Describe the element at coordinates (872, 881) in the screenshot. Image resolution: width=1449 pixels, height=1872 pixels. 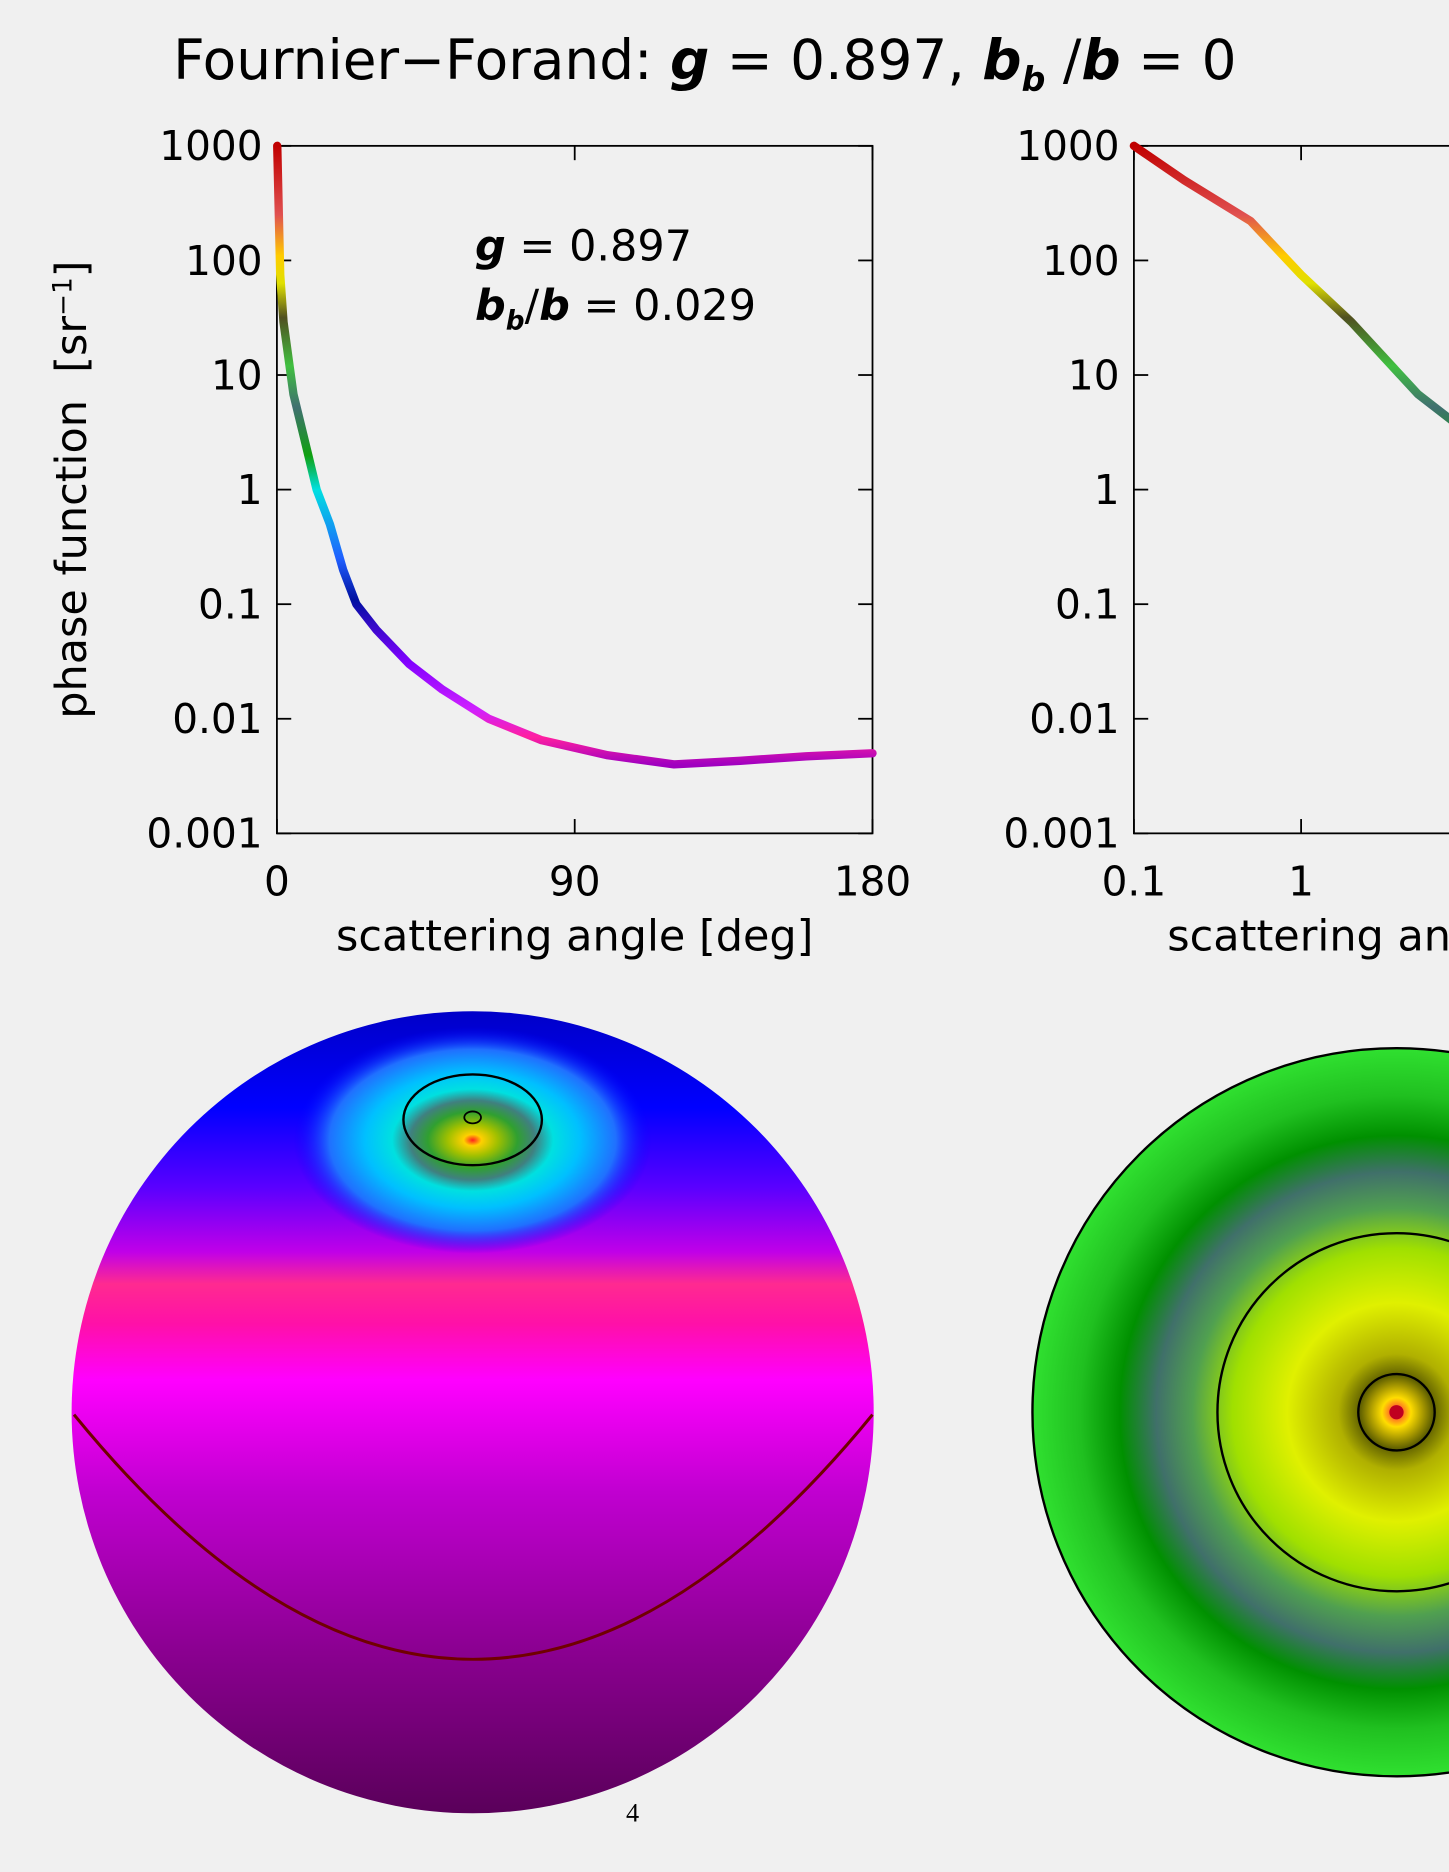
I see `x-tick-label: 180` at that location.